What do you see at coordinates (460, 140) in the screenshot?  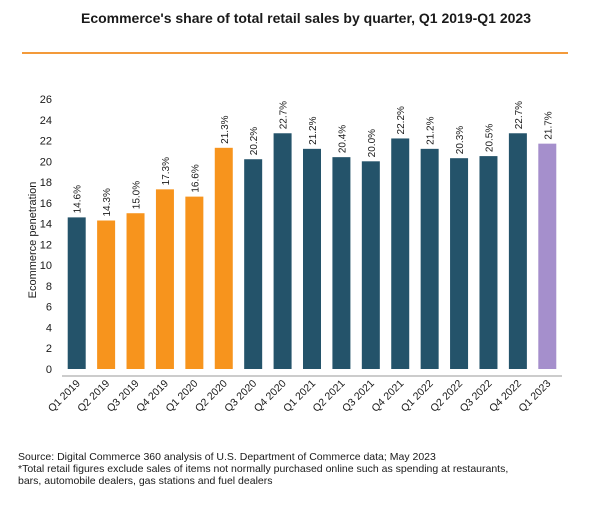 I see `bar-value-label: 20.3%` at bounding box center [460, 140].